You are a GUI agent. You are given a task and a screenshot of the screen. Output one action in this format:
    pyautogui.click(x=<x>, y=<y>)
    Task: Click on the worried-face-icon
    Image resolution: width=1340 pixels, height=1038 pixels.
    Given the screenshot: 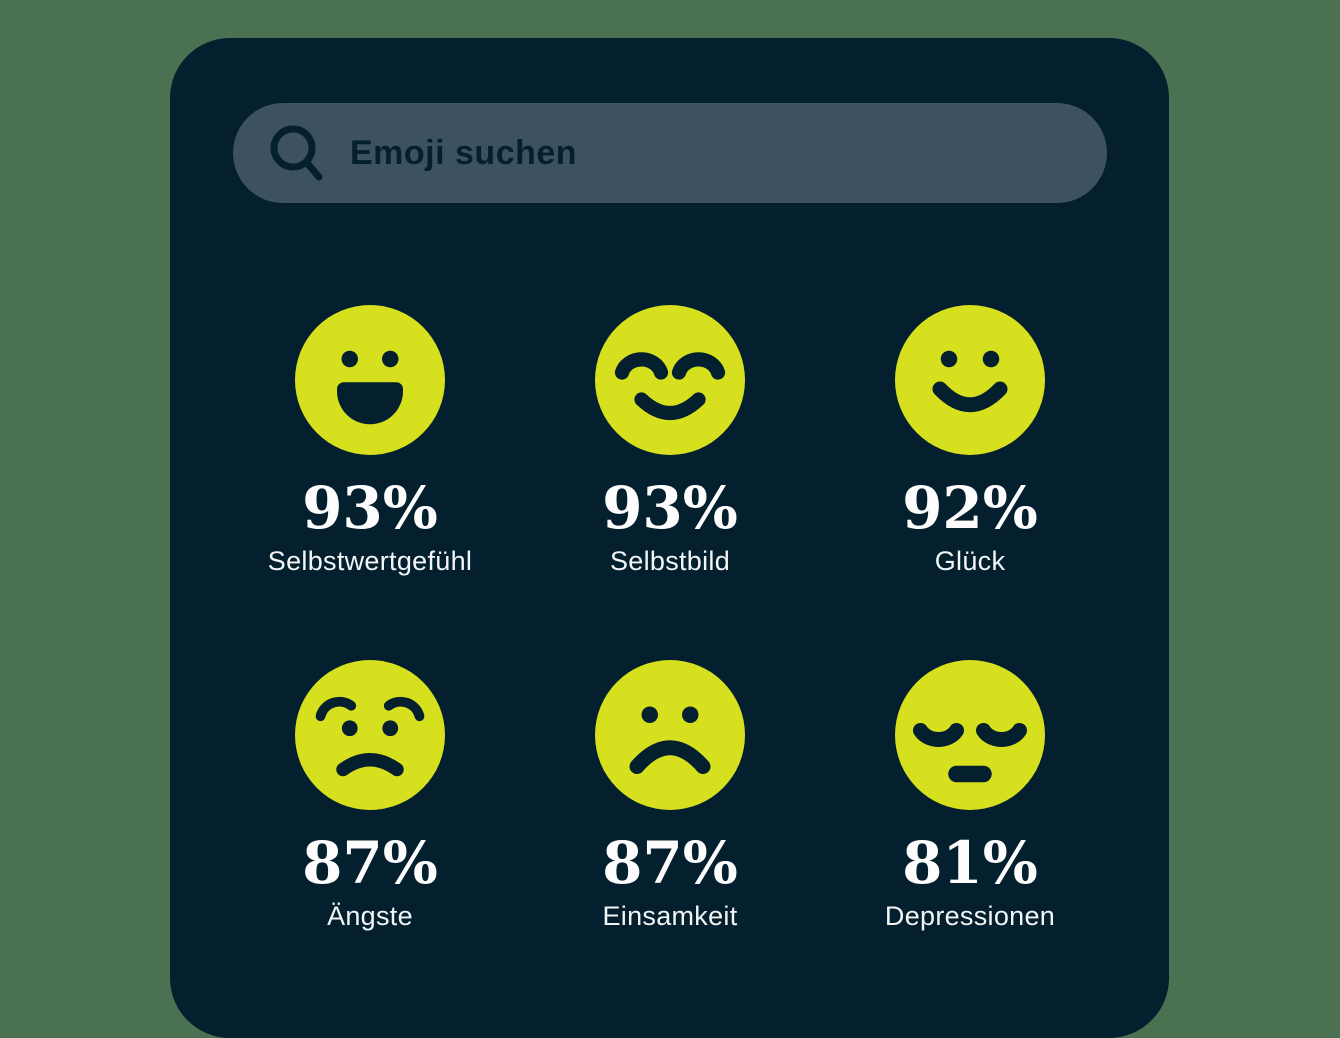 What is the action you would take?
    pyautogui.click(x=370, y=735)
    